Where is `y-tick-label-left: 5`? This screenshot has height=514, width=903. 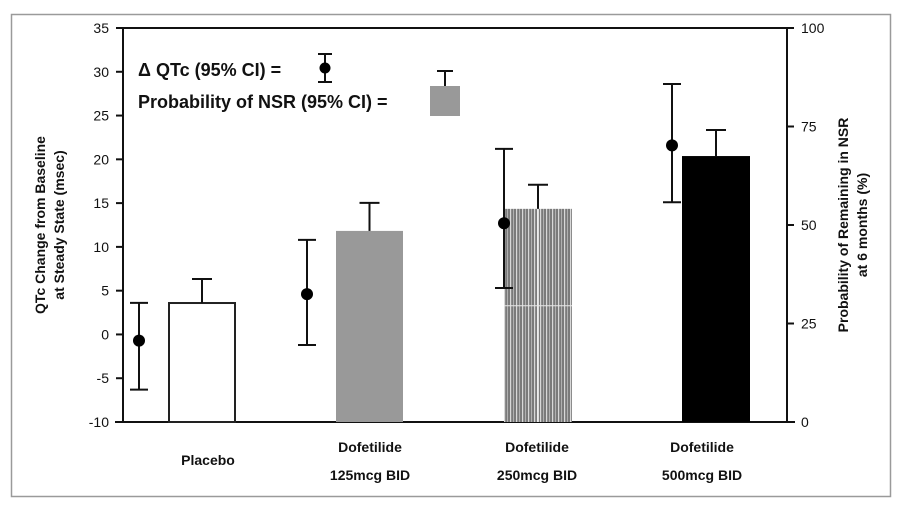 y-tick-label-left: 5 is located at coordinates (105, 291).